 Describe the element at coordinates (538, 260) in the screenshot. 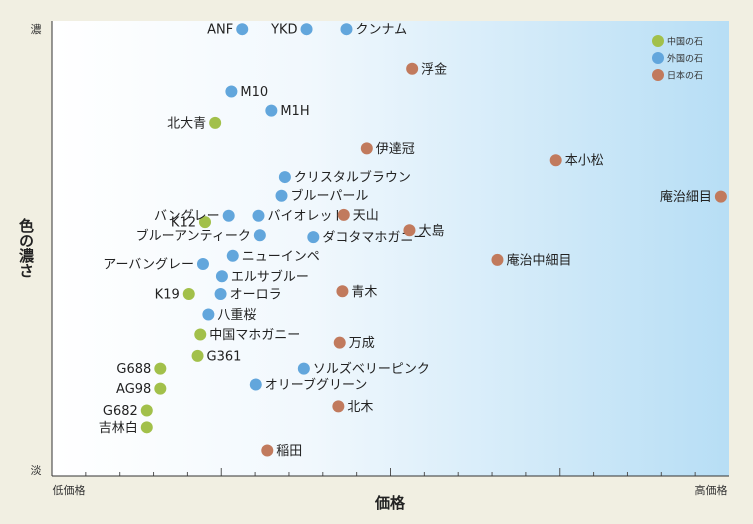

I see `data-point-label: 庵治中細目` at that location.